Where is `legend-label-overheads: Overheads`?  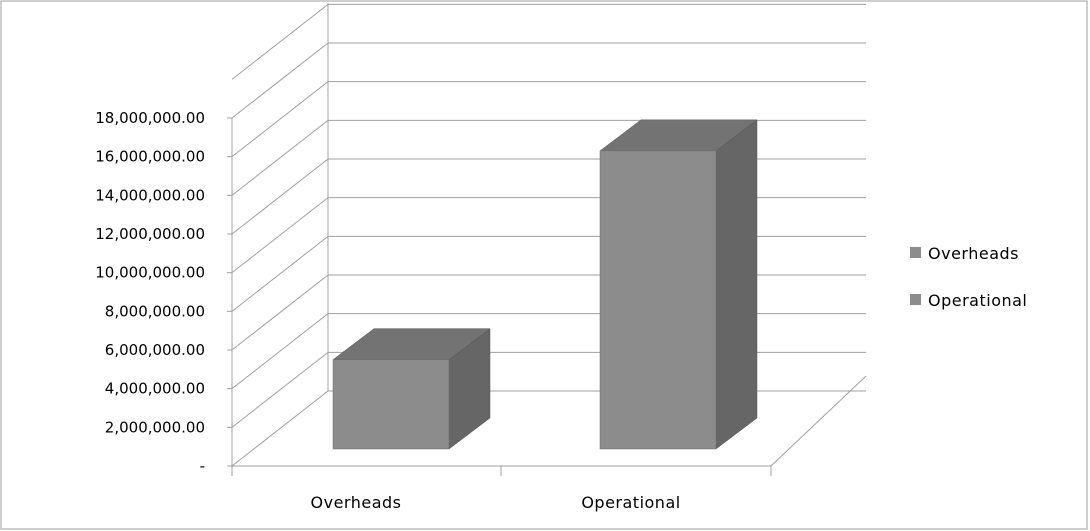
legend-label-overheads: Overheads is located at coordinates (973, 253).